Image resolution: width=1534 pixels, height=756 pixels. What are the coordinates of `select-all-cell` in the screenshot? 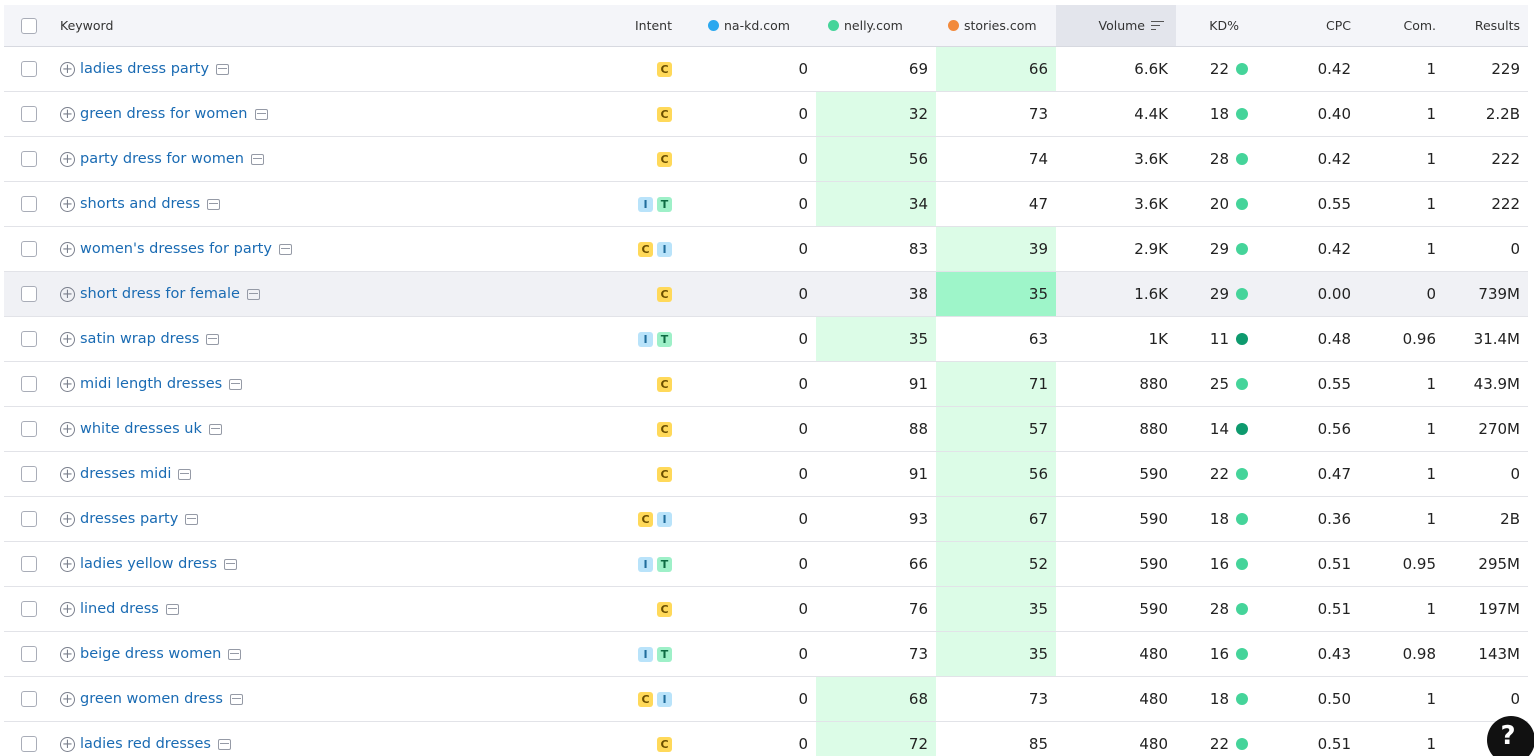 It's located at (29, 25).